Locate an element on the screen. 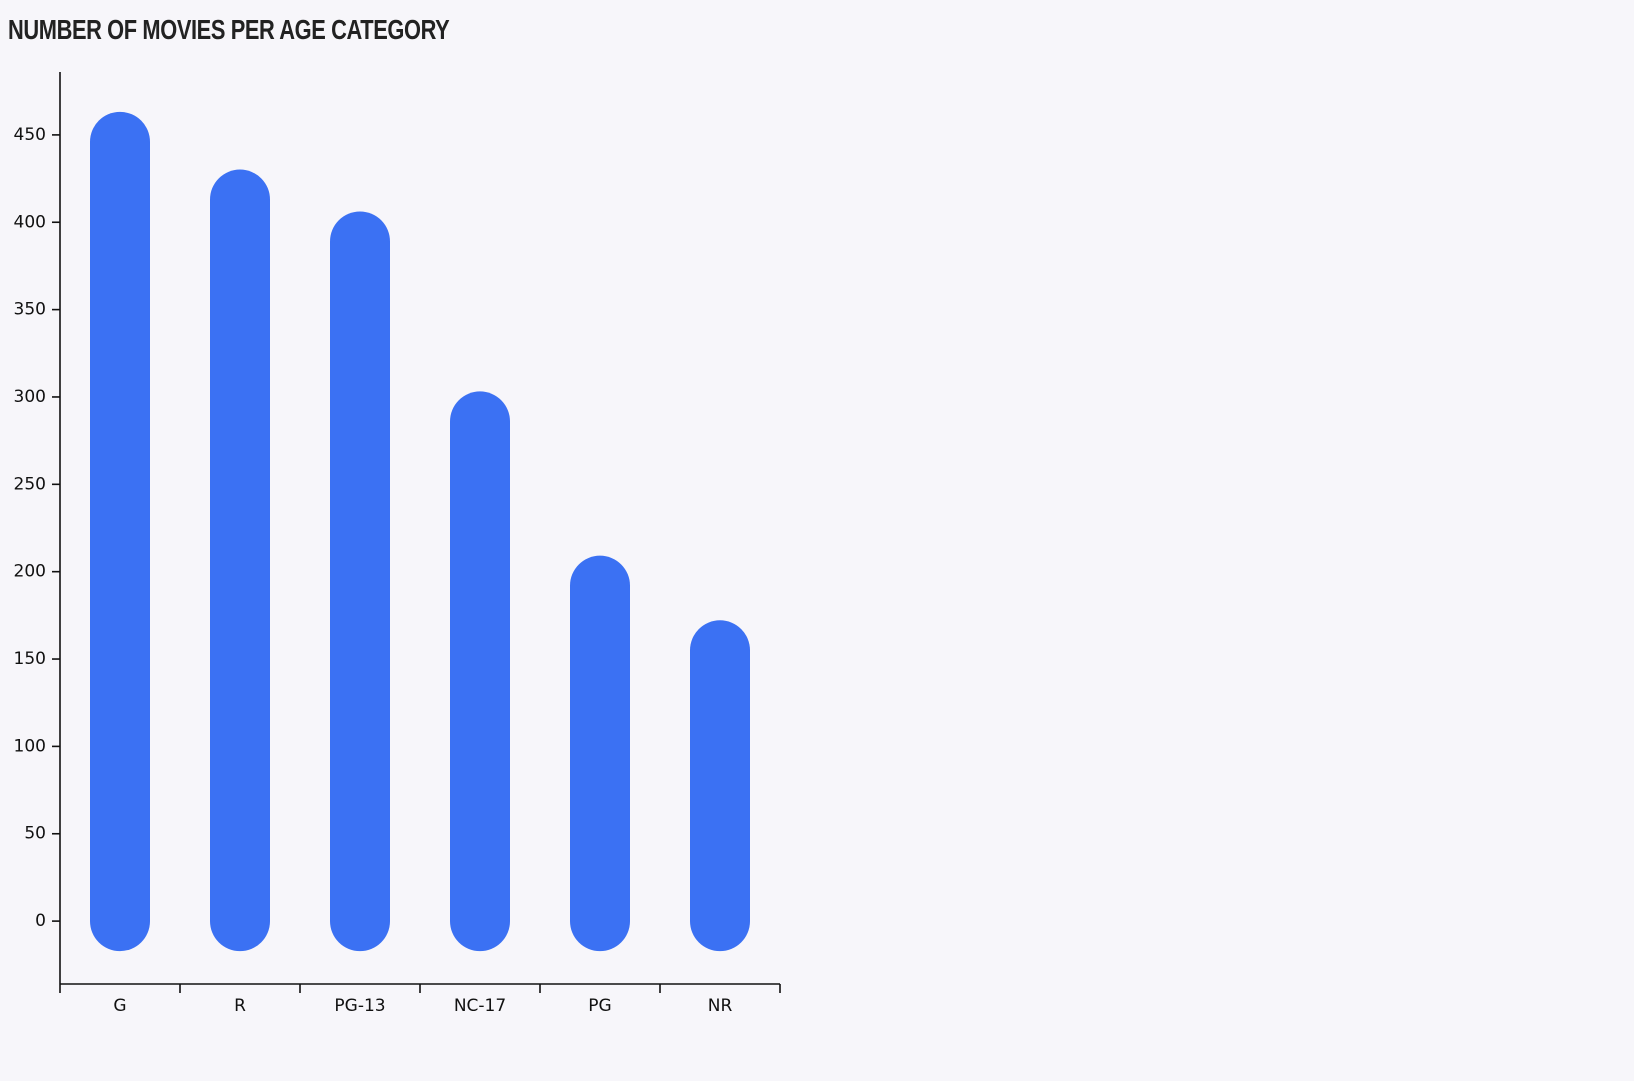 The width and height of the screenshot is (1634, 1081). y-tick: 100 is located at coordinates (37, 746).